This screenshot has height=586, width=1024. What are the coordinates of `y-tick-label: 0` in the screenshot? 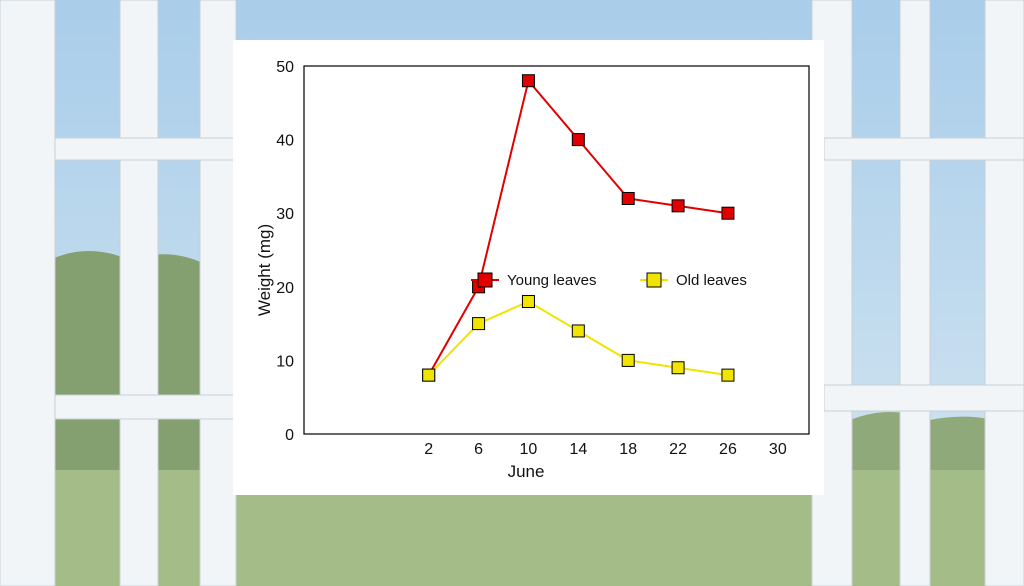 It's located at (289, 435).